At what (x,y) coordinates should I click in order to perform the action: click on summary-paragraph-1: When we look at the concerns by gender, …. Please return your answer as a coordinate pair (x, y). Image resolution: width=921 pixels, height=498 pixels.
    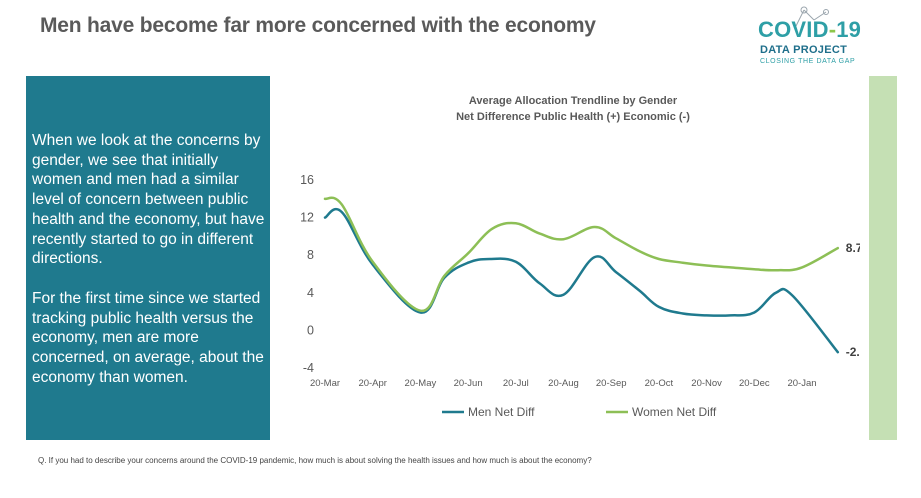
    Looking at the image, I should click on (148, 200).